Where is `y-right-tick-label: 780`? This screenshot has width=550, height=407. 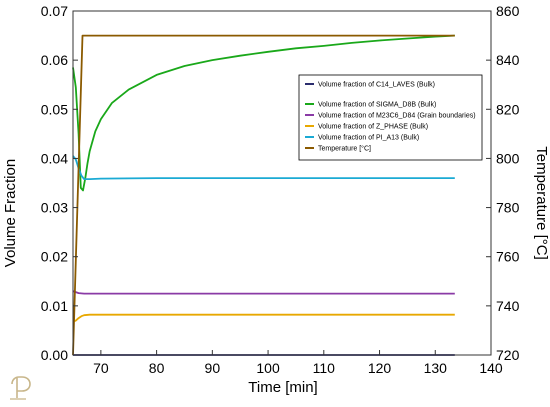 y-right-tick-label: 780 is located at coordinates (508, 208).